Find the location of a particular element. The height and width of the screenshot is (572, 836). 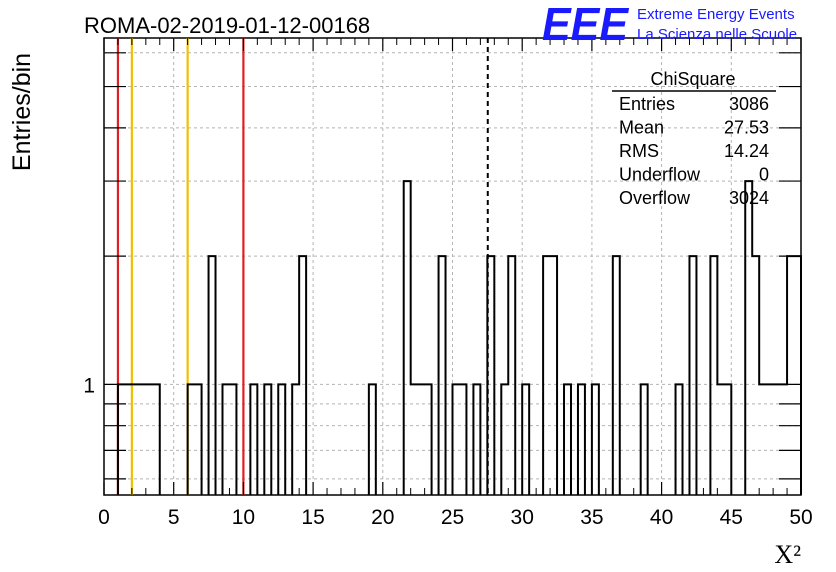

x-tick-label: 50 is located at coordinates (800, 517).